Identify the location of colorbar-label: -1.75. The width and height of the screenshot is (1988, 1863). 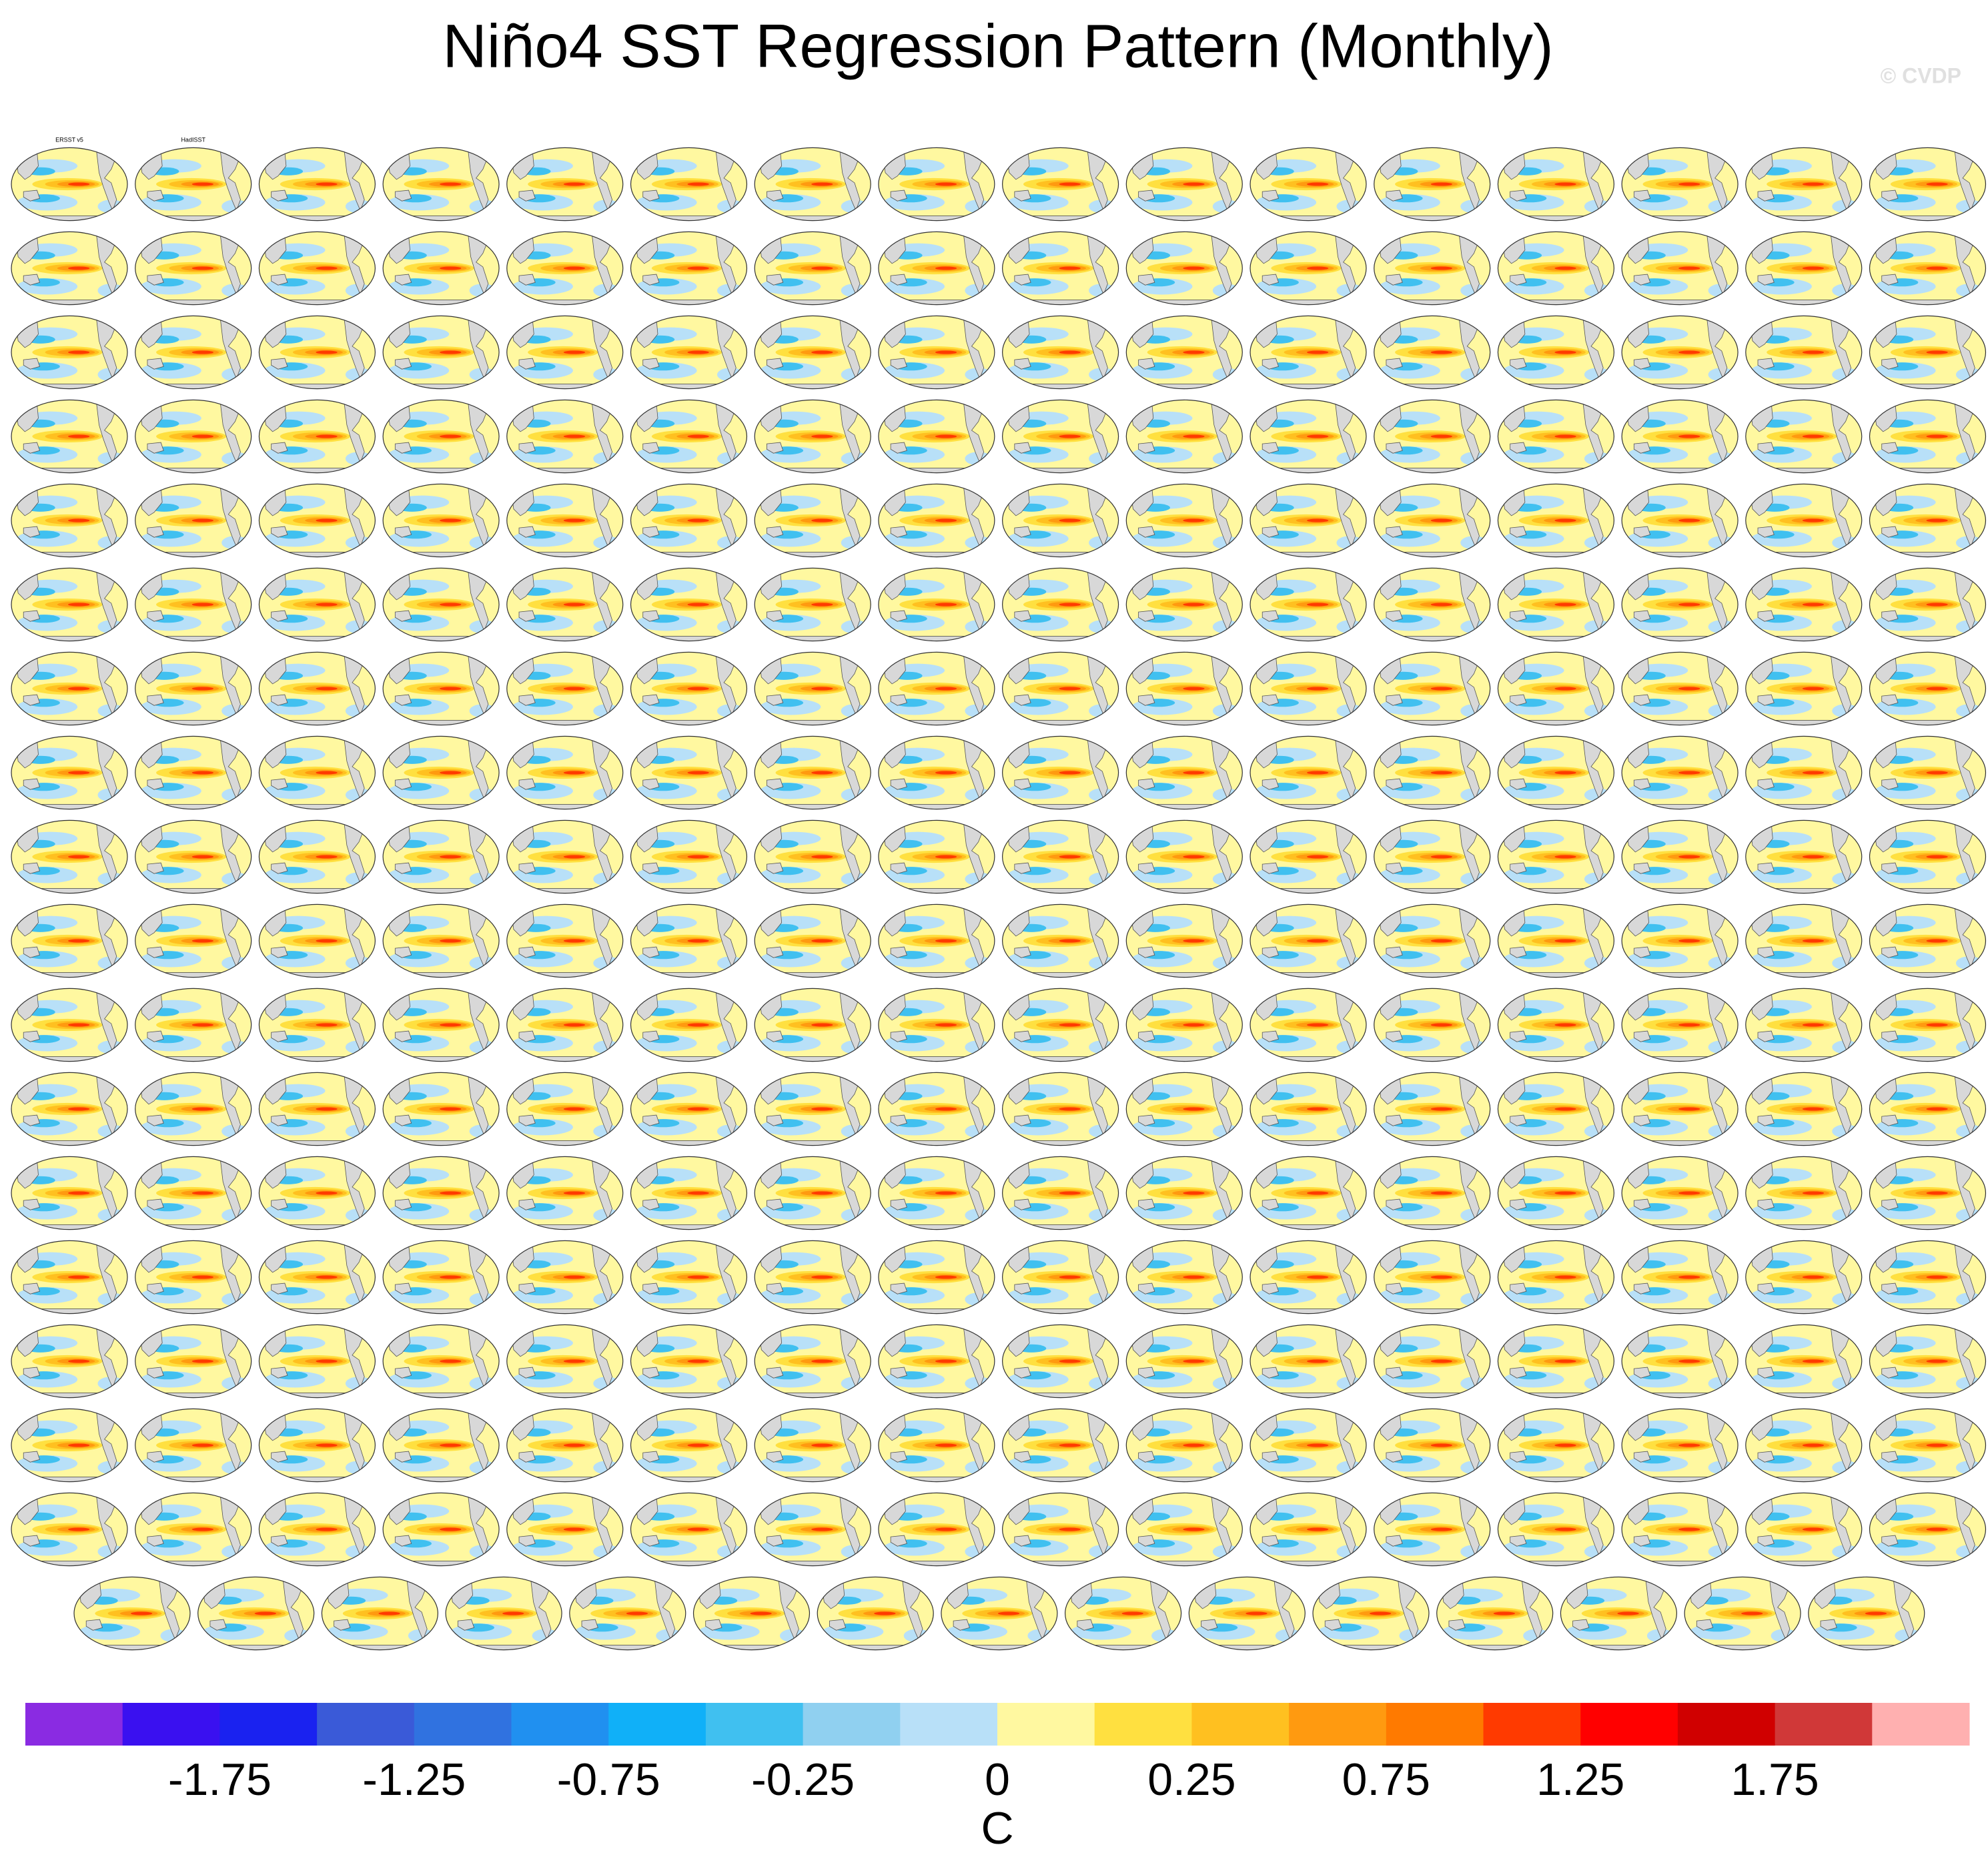
(220, 1779).